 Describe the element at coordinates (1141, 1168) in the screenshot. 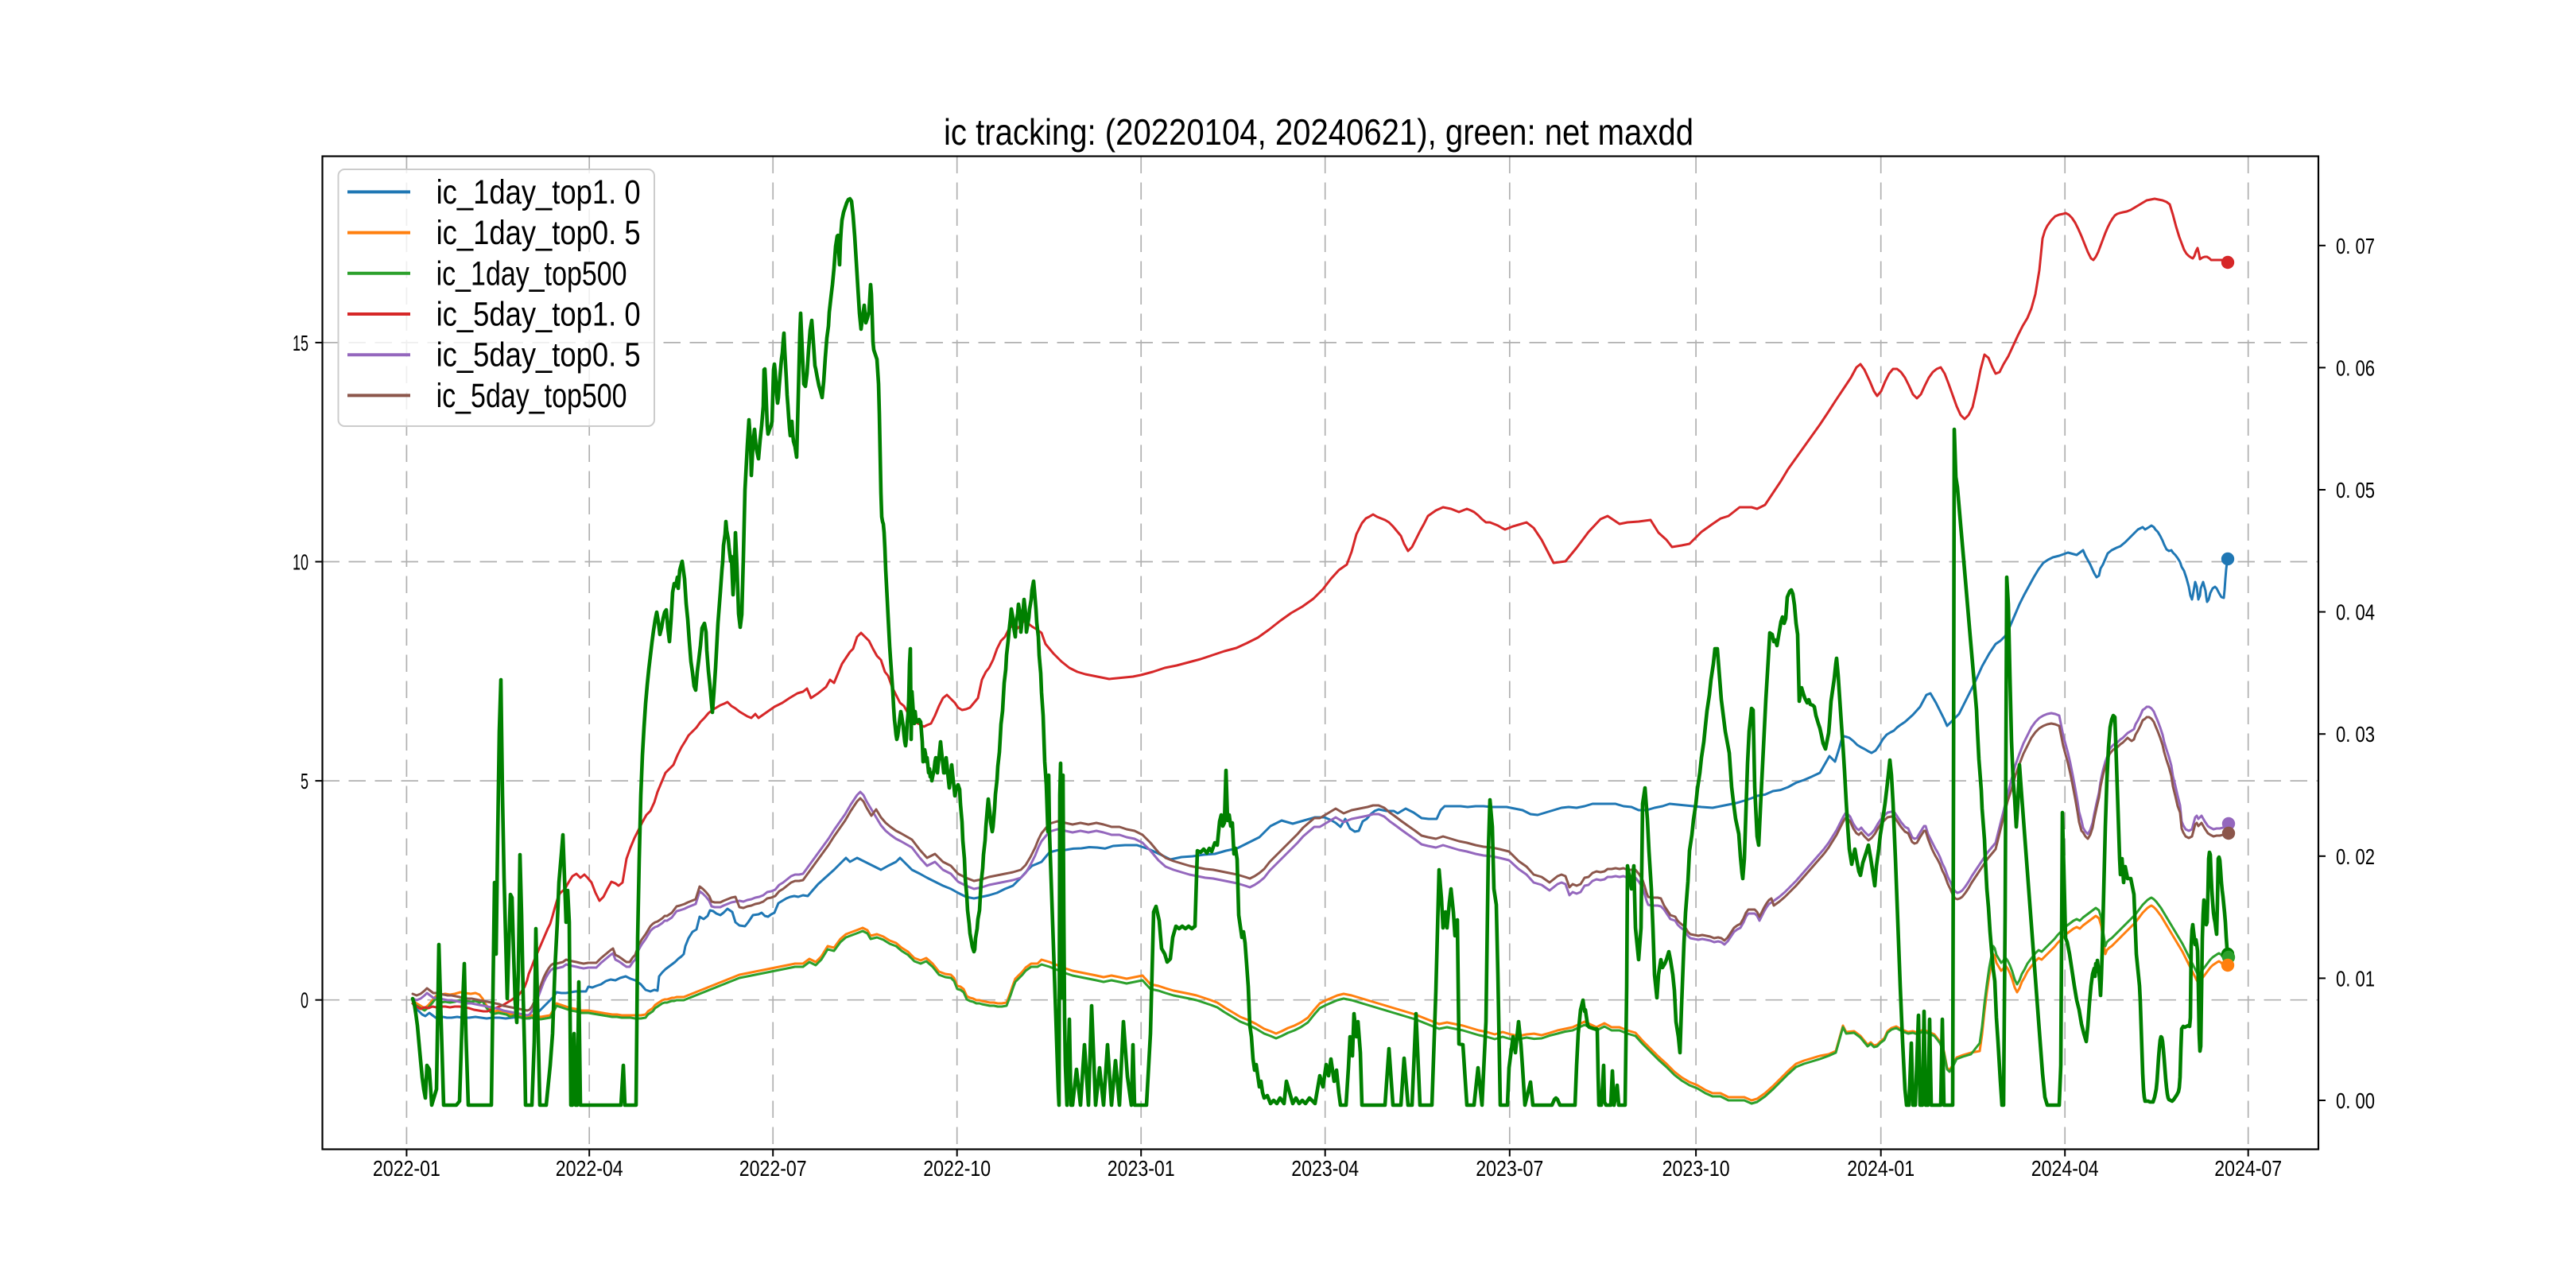

I see `svg-text: 2023-01` at that location.